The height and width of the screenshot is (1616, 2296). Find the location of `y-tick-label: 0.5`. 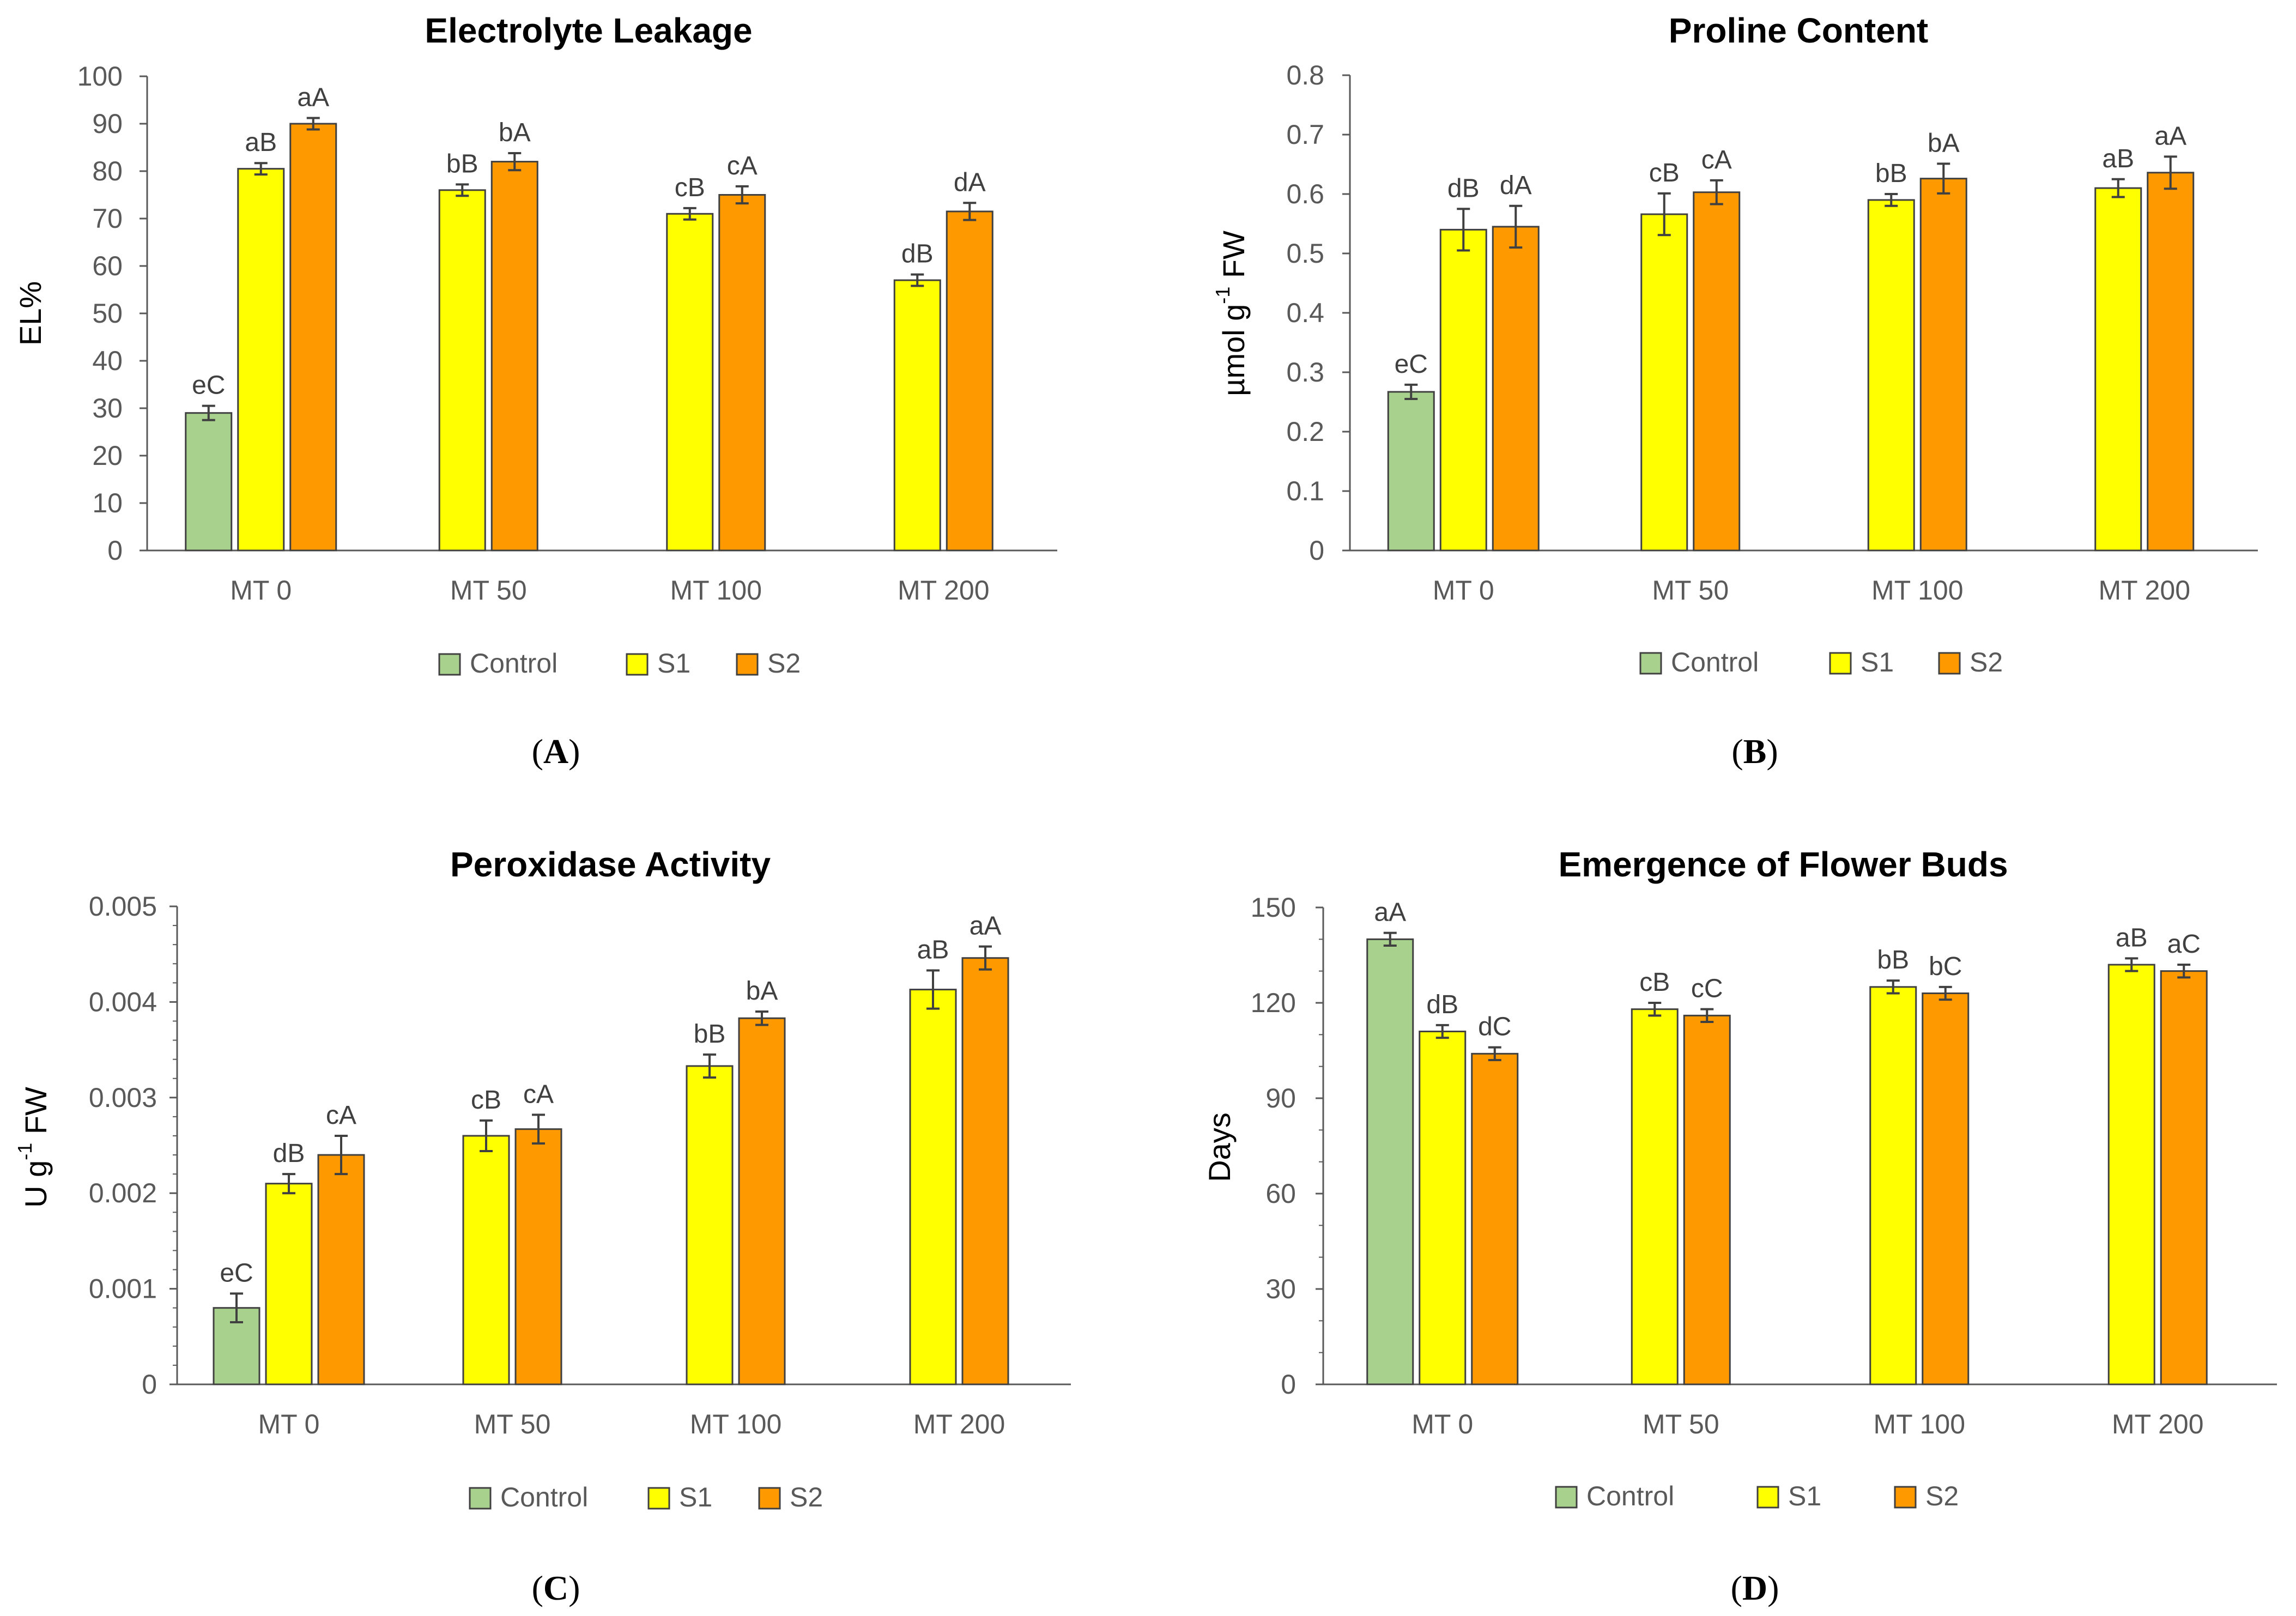

y-tick-label: 0.5 is located at coordinates (1305, 254).